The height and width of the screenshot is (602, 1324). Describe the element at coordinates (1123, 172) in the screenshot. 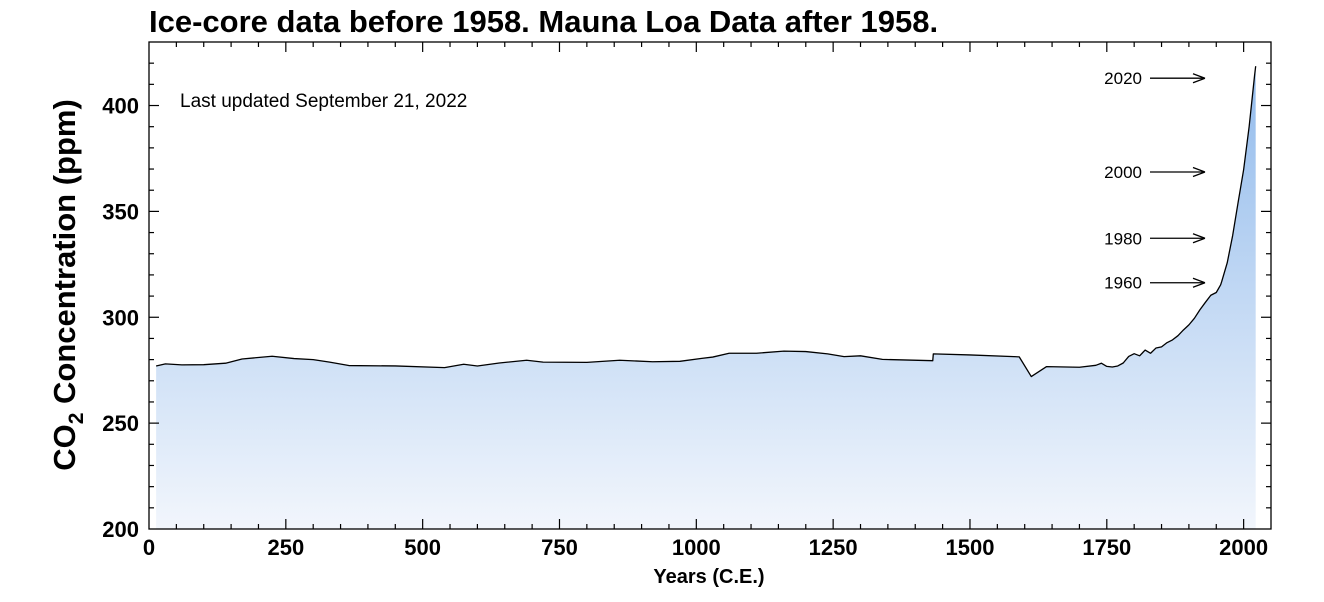

I see `annotation-label: 2000` at that location.